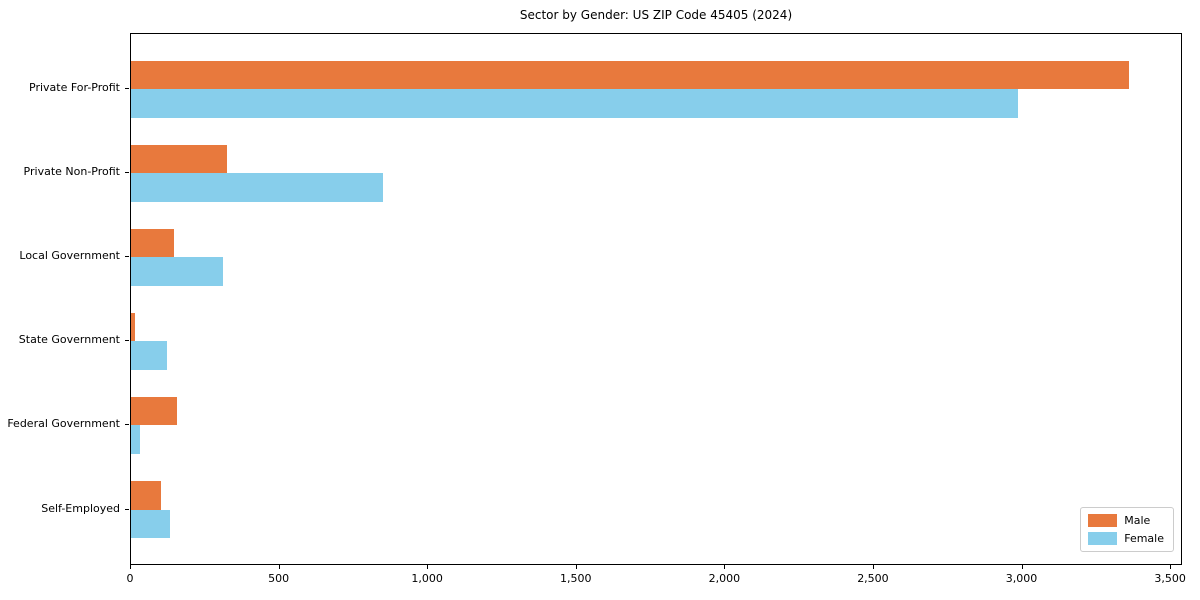 The width and height of the screenshot is (1200, 600). What do you see at coordinates (69, 340) in the screenshot?
I see `y-label-state-government: State Government` at bounding box center [69, 340].